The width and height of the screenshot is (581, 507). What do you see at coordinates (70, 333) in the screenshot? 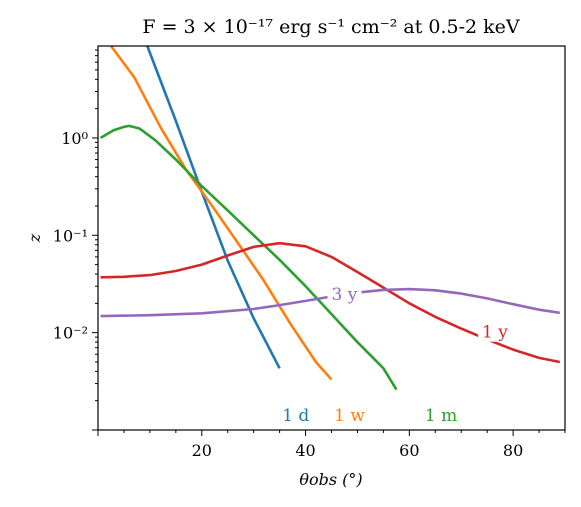
I see `y-tick-label: 10⁻²` at bounding box center [70, 333].